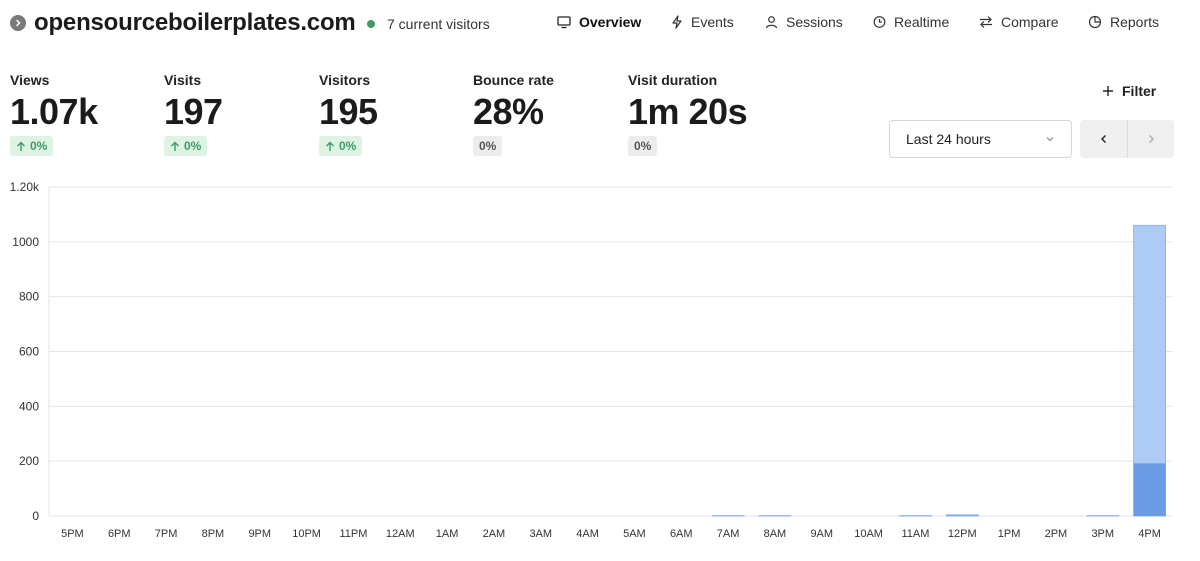 Image resolution: width=1200 pixels, height=561 pixels. What do you see at coordinates (1050, 139) in the screenshot?
I see `chevron-down-icon` at bounding box center [1050, 139].